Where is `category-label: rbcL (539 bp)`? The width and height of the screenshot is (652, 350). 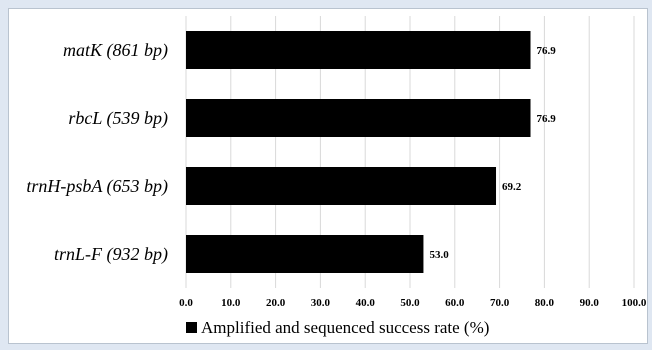 category-label: rbcL (539 bp) is located at coordinates (118, 118).